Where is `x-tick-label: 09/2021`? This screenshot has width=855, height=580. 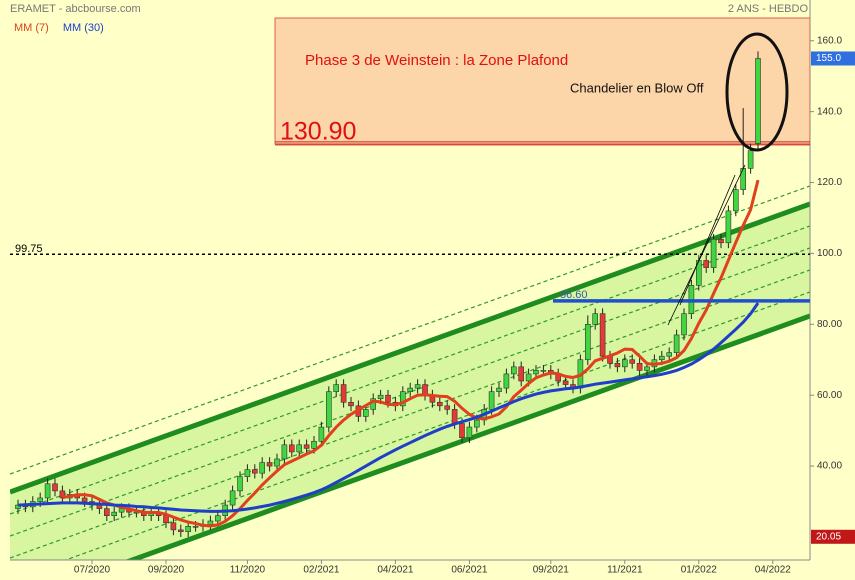
x-tick-label: 09/2021 is located at coordinates (551, 570).